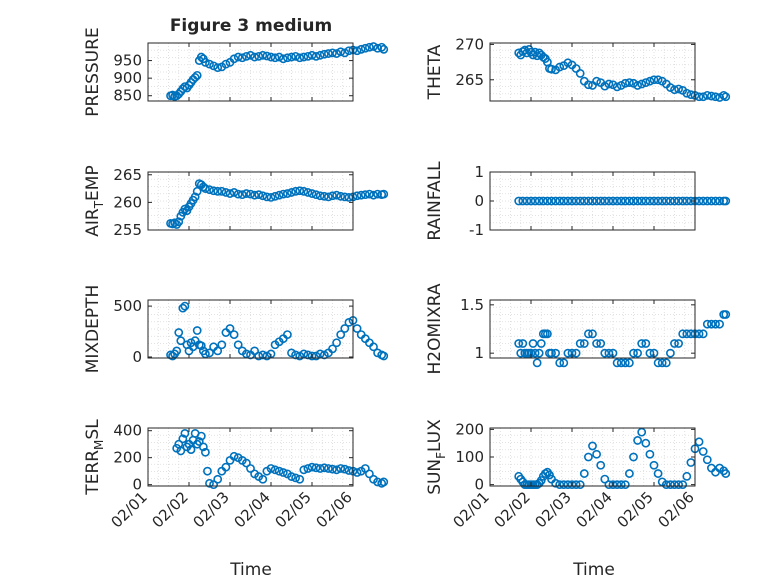 Image resolution: width=778 pixels, height=583 pixels. I want to click on y-axis-label: THETA, so click(435, 72).